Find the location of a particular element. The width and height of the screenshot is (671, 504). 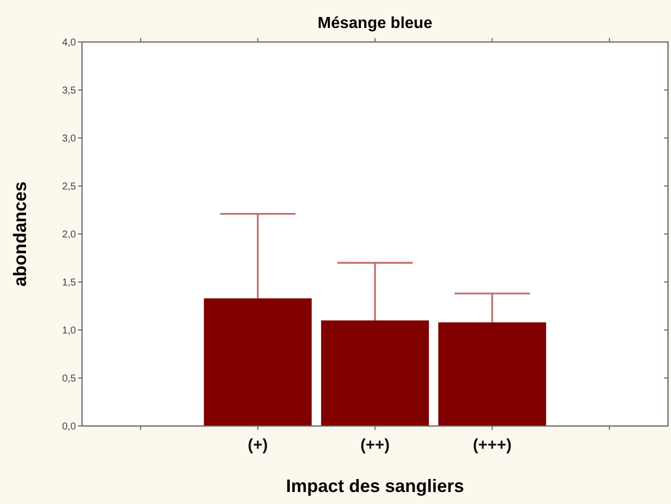

x-tick-label: (+++) is located at coordinates (492, 445).